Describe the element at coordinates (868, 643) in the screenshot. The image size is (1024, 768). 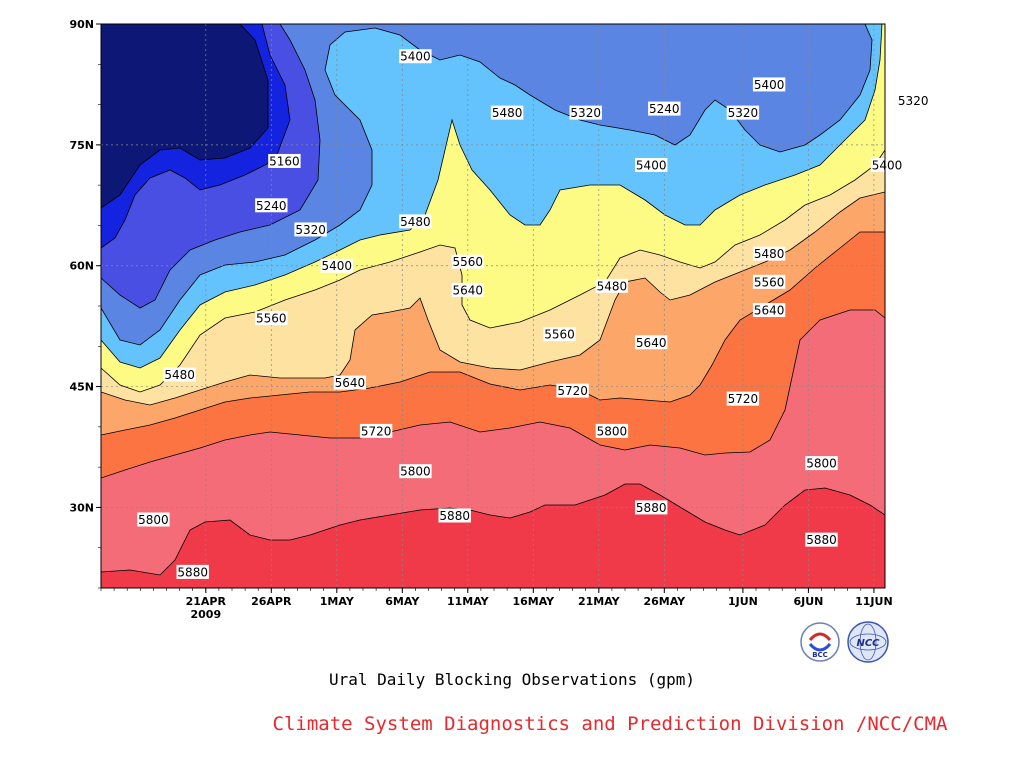
I see `svg-text: NCC` at that location.